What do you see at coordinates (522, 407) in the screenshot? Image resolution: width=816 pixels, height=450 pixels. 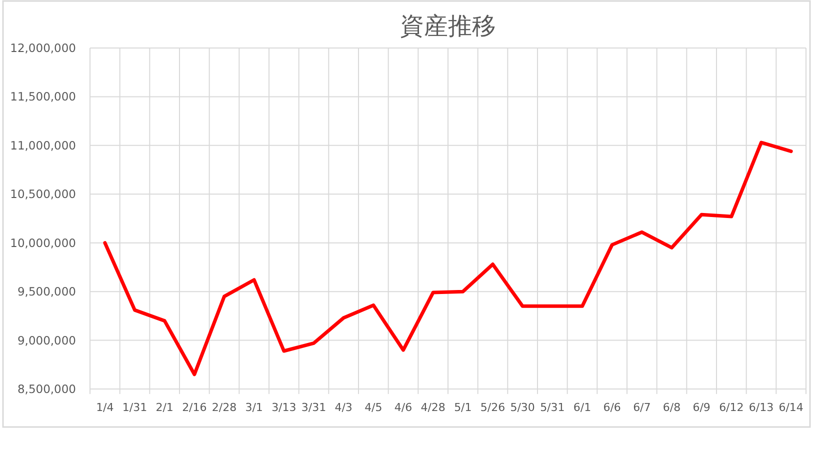 I see `x-tick-label: 5/30` at bounding box center [522, 407].